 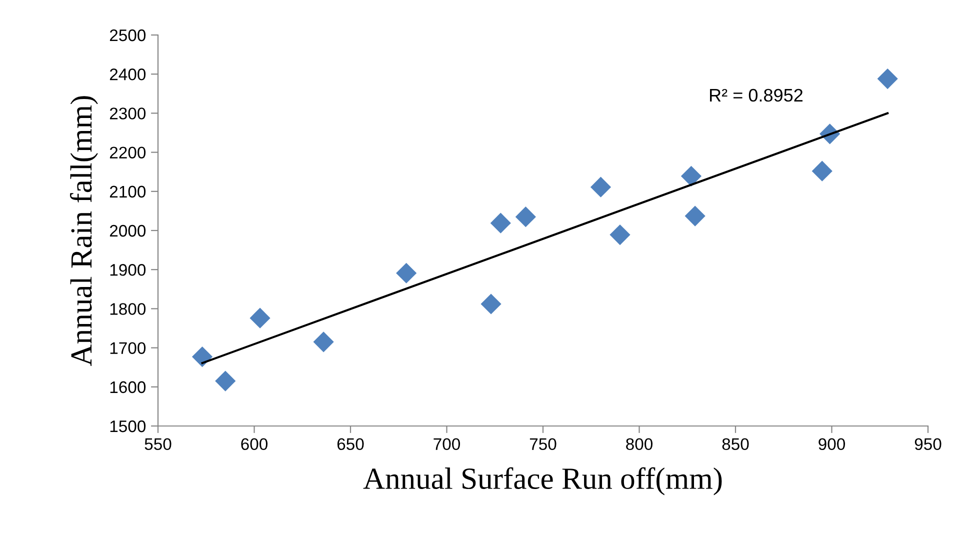 I want to click on x-tick-label: 800, so click(x=639, y=444).